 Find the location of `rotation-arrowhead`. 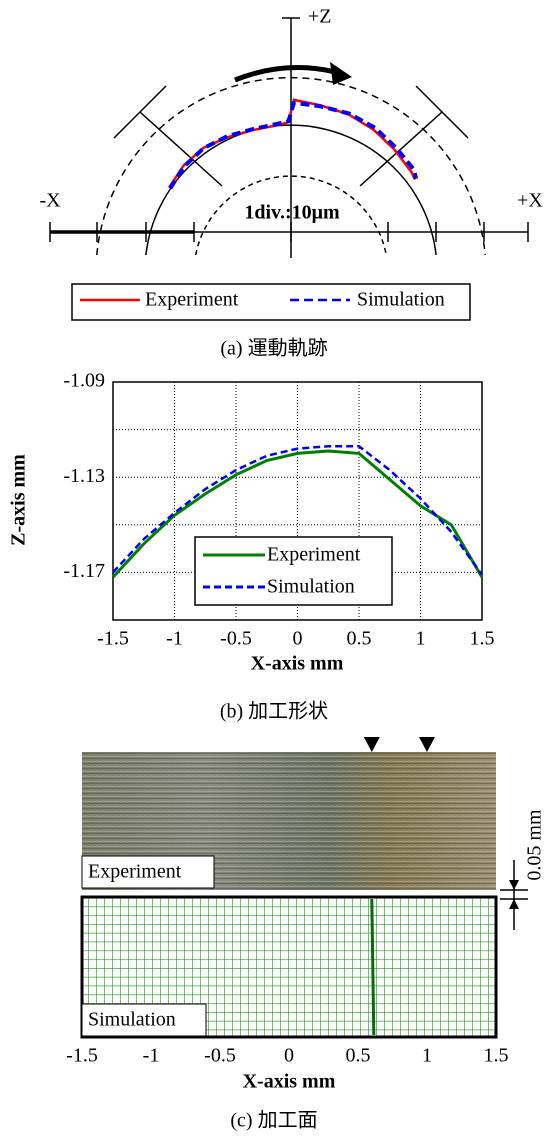

rotation-arrowhead is located at coordinates (341, 73).